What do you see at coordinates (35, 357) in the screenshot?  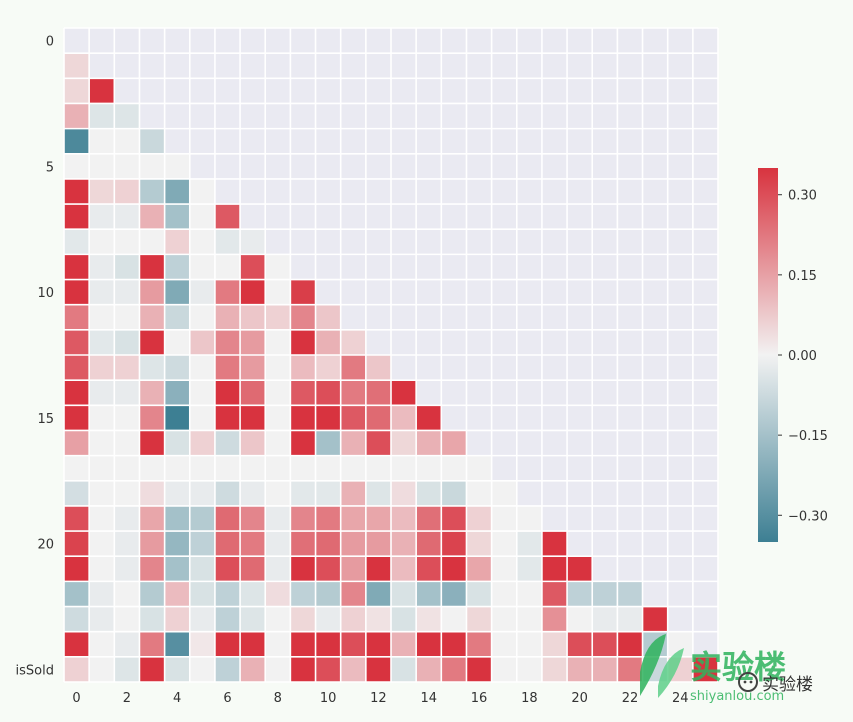 I see `y-axis-tick-labels: 0 5 10 15 20 isSold` at bounding box center [35, 357].